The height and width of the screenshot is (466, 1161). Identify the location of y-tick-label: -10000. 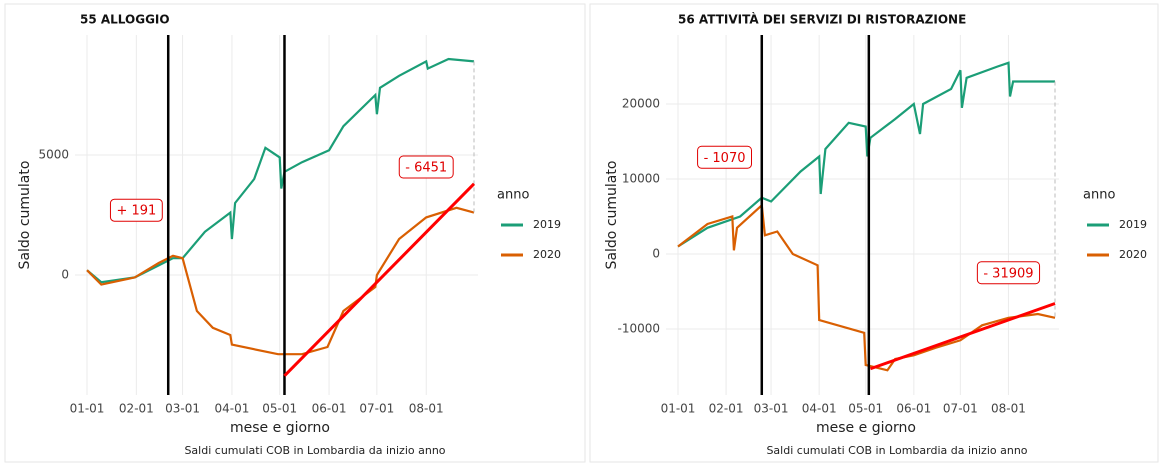
(638, 329).